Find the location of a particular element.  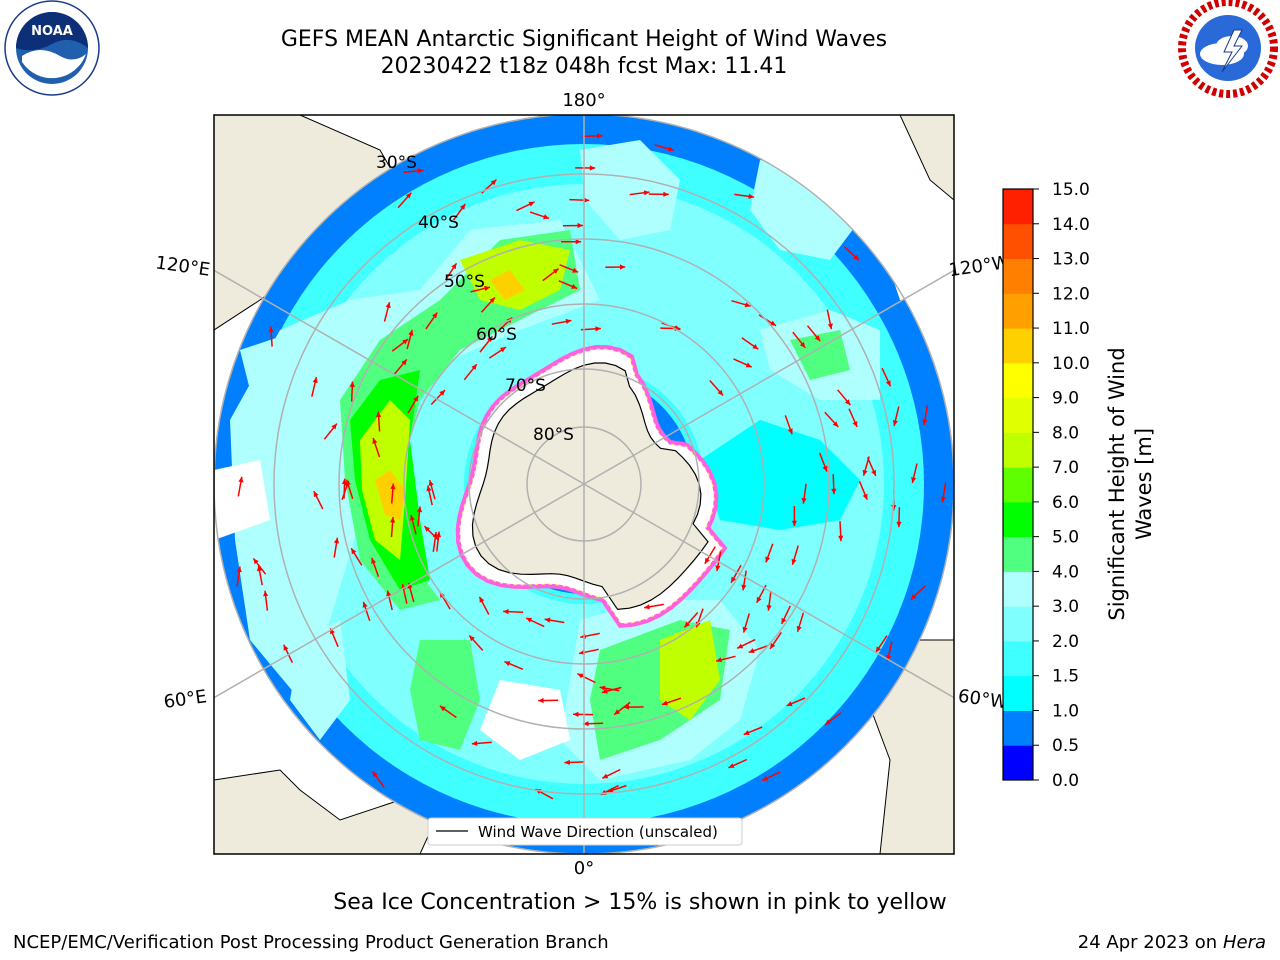

colorbar-tick-label: 5.0 is located at coordinates (1065, 538).